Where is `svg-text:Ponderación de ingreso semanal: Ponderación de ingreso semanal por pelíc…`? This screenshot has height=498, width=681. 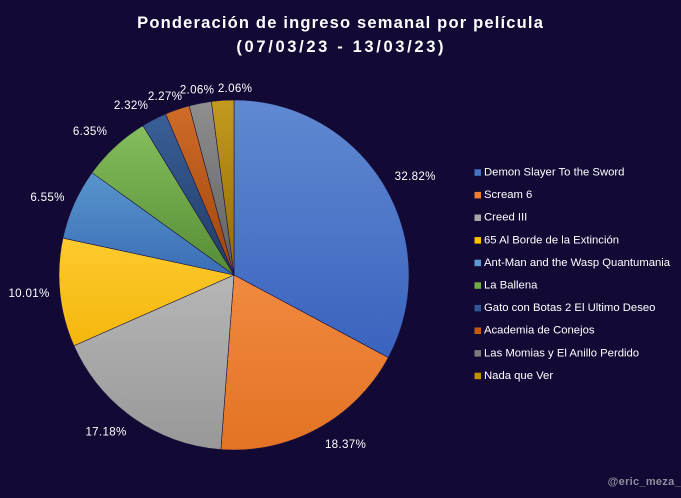 svg-text:Ponderación de ingreso semanal: Ponderación de ingreso semanal por pelíc… is located at coordinates (340, 23).